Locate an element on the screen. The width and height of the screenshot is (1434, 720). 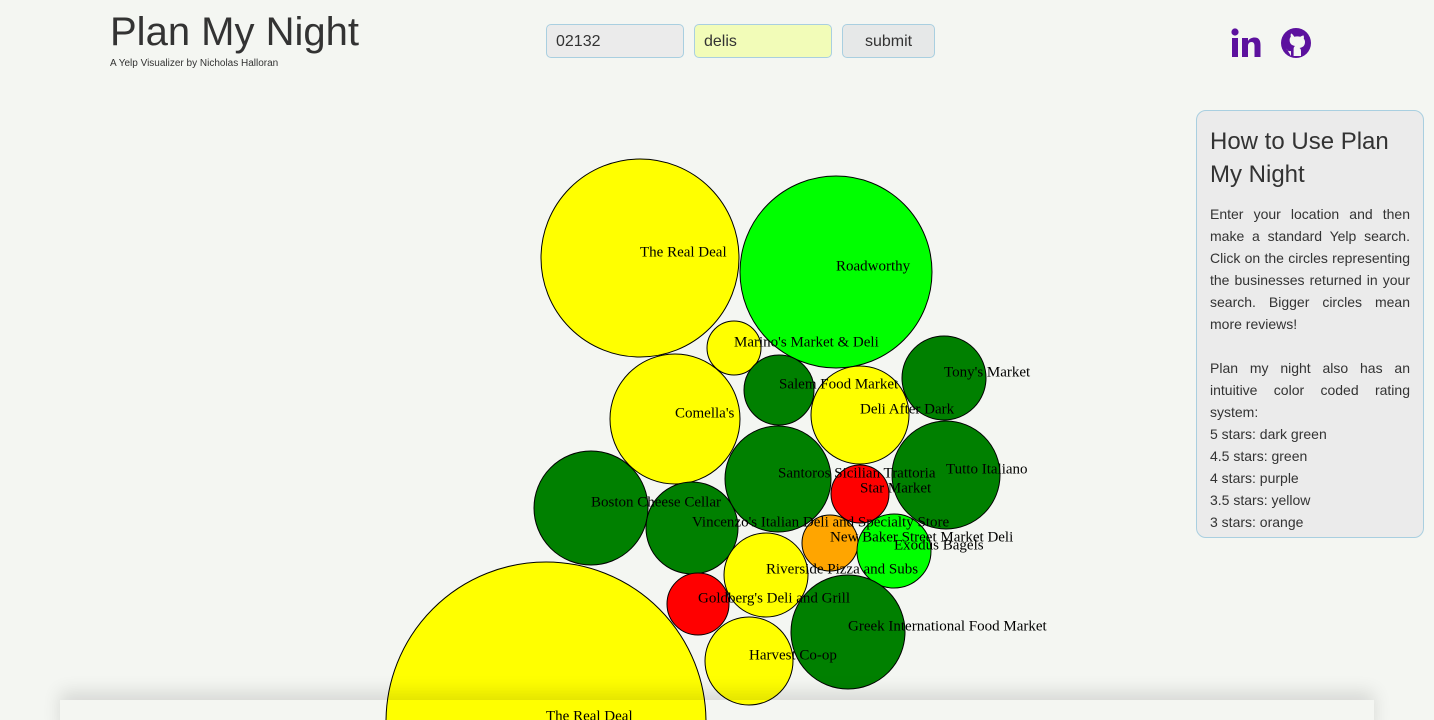
business-label: Tutto Italiano is located at coordinates (987, 469).